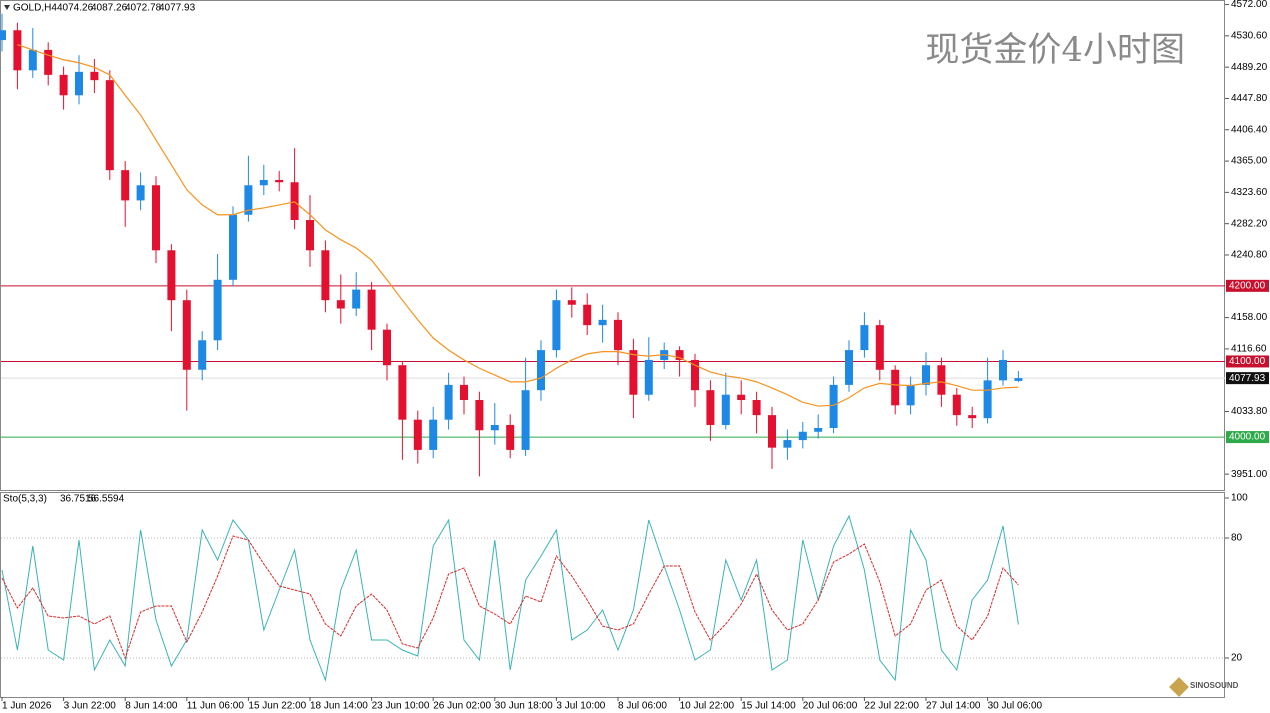 This screenshot has width=1270, height=713. Describe the element at coordinates (75, 8) in the screenshot. I see `header-open: 4074.26` at that location.